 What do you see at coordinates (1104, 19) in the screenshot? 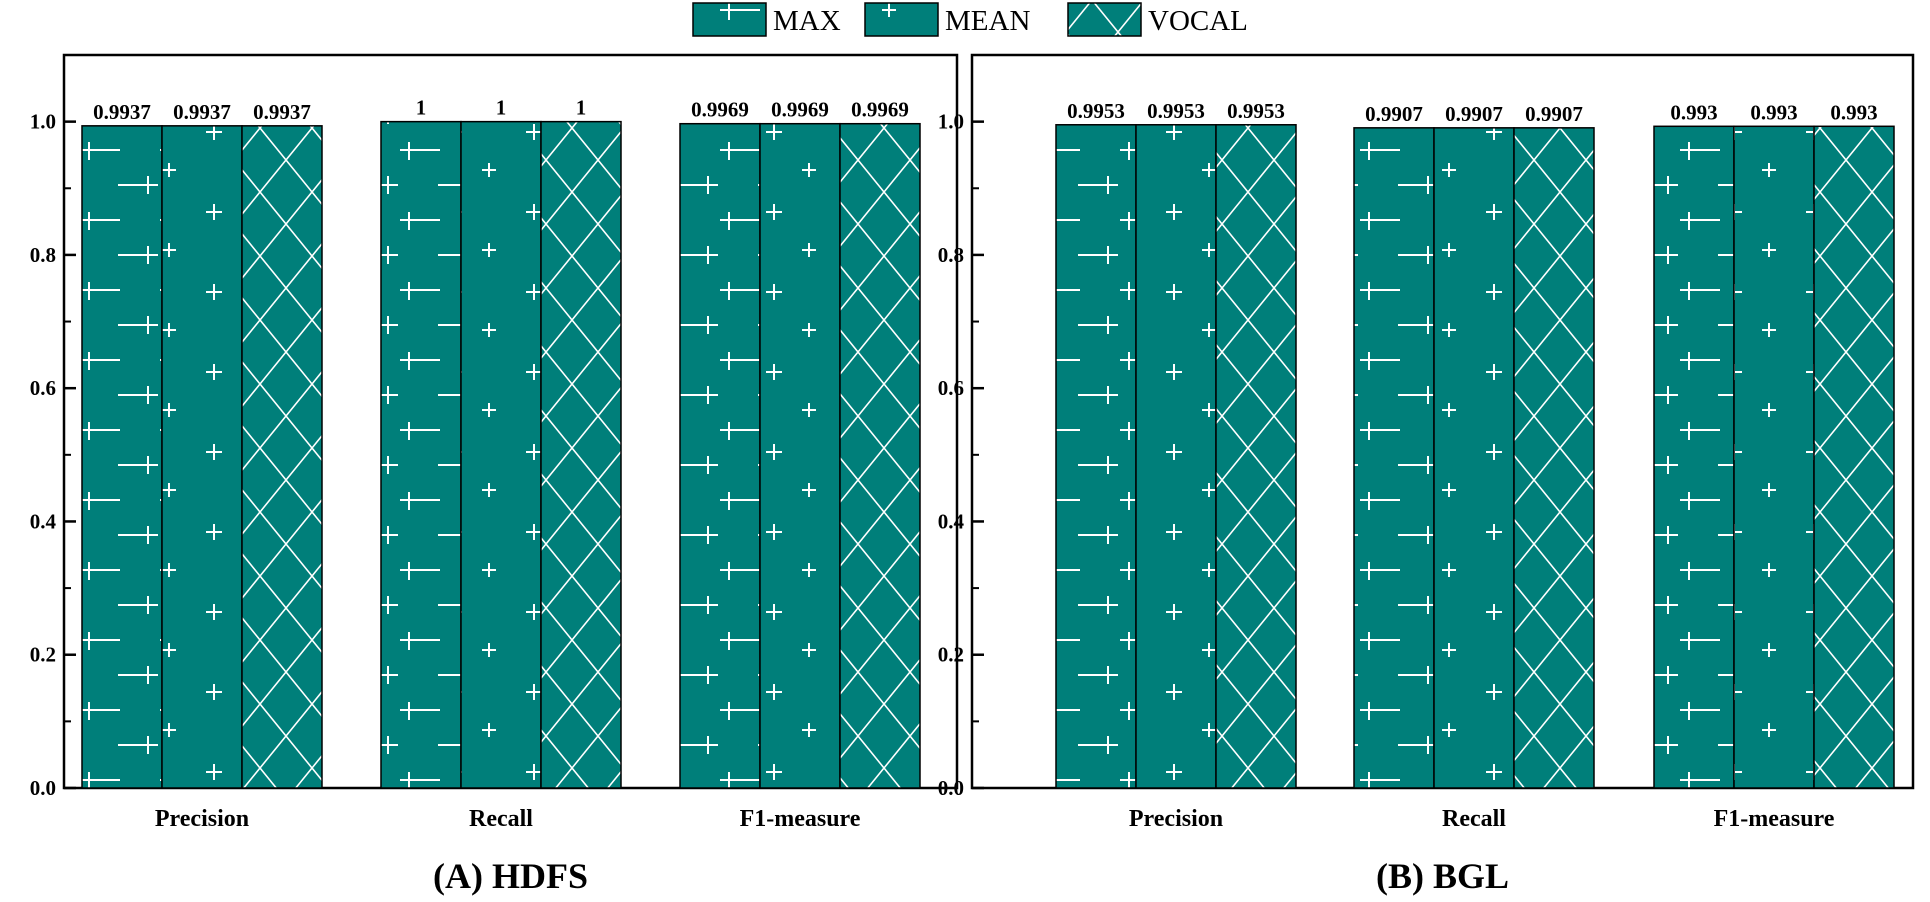
I see `legend-swatch-vocal` at bounding box center [1104, 19].